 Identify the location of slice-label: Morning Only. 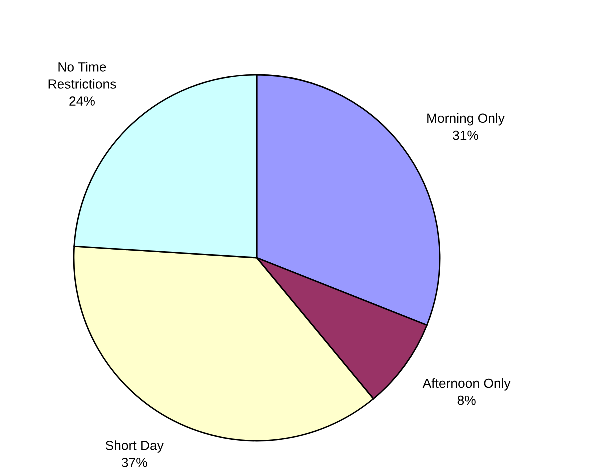
(466, 119).